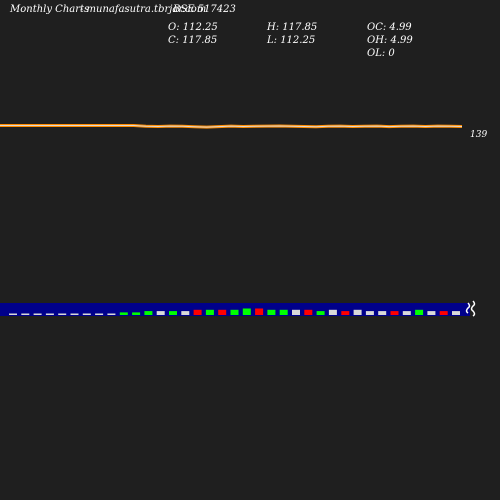 The height and width of the screenshot is (500, 500). Describe the element at coordinates (193, 27) in the screenshot. I see `open-value: O: 112.25` at that location.